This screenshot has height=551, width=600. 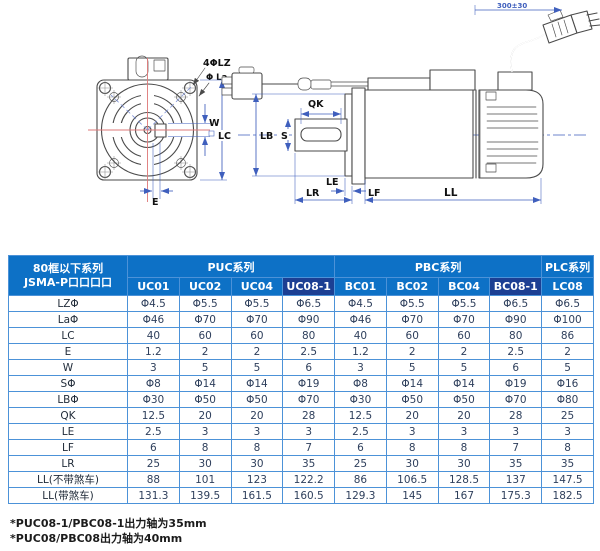 What do you see at coordinates (214, 123) in the screenshot?
I see `dim-label-w: W` at bounding box center [214, 123].